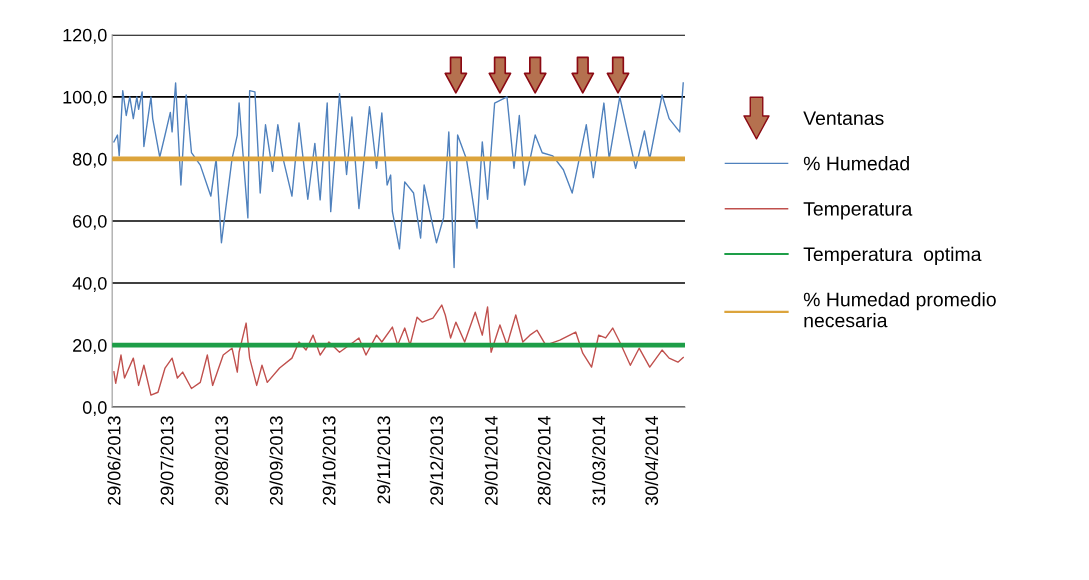 Image resolution: width=1089 pixels, height=580 pixels. I want to click on x-tick-label: 29/06/2013, so click(114, 460).